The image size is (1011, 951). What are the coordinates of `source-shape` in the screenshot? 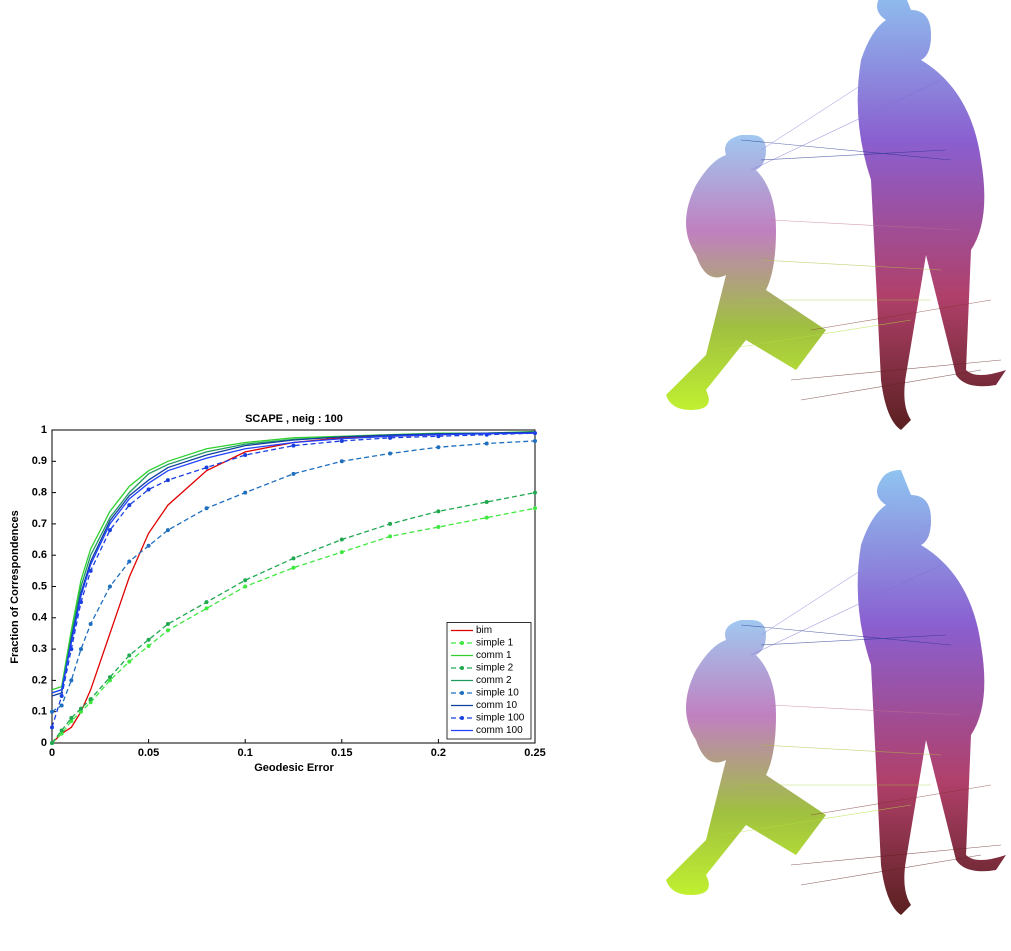 It's located at (746, 272).